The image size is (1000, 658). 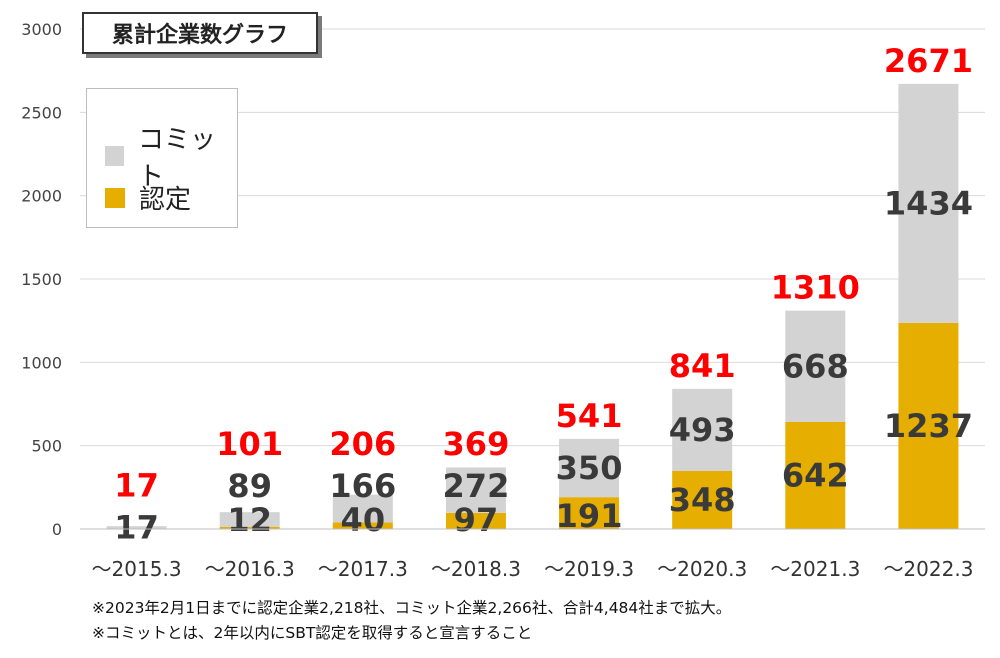 What do you see at coordinates (928, 61) in the screenshot?
I see `total-label: 2671` at bounding box center [928, 61].